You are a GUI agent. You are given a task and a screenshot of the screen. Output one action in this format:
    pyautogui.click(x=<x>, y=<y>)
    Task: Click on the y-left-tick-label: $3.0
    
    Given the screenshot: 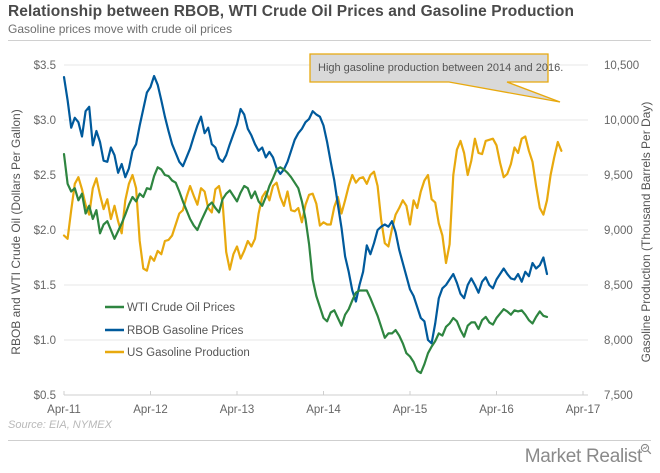 What is the action you would take?
    pyautogui.click(x=45, y=121)
    